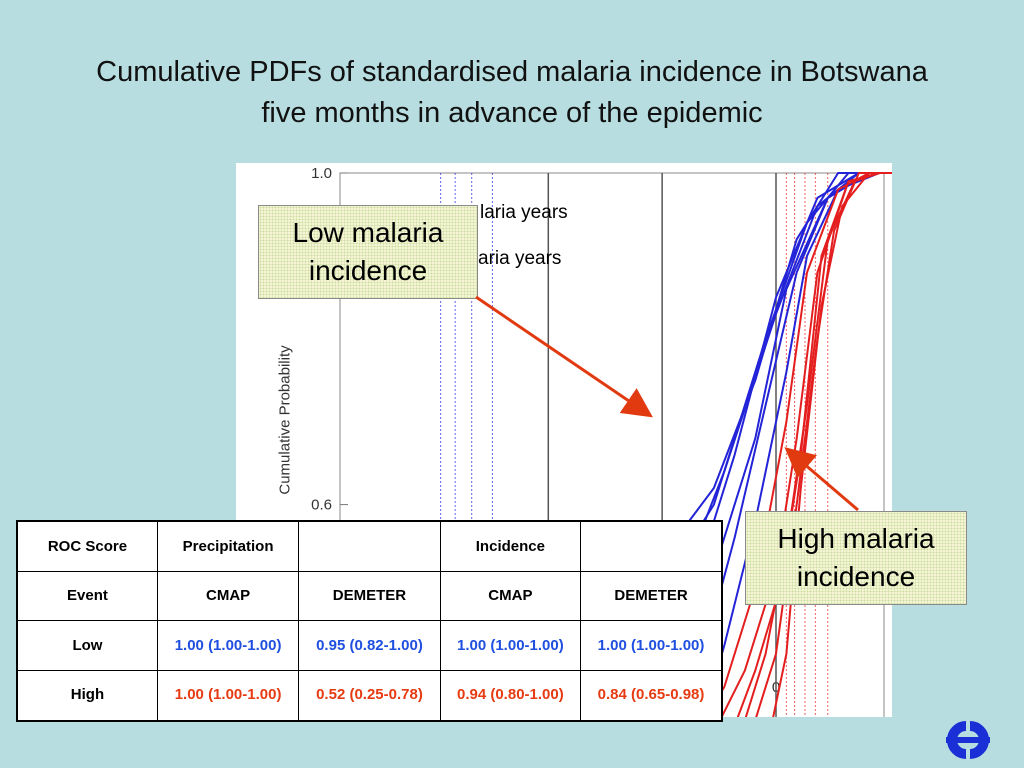 The image size is (1024, 768). What do you see at coordinates (564, 356) in the screenshot?
I see `low-callout-arrow` at bounding box center [564, 356].